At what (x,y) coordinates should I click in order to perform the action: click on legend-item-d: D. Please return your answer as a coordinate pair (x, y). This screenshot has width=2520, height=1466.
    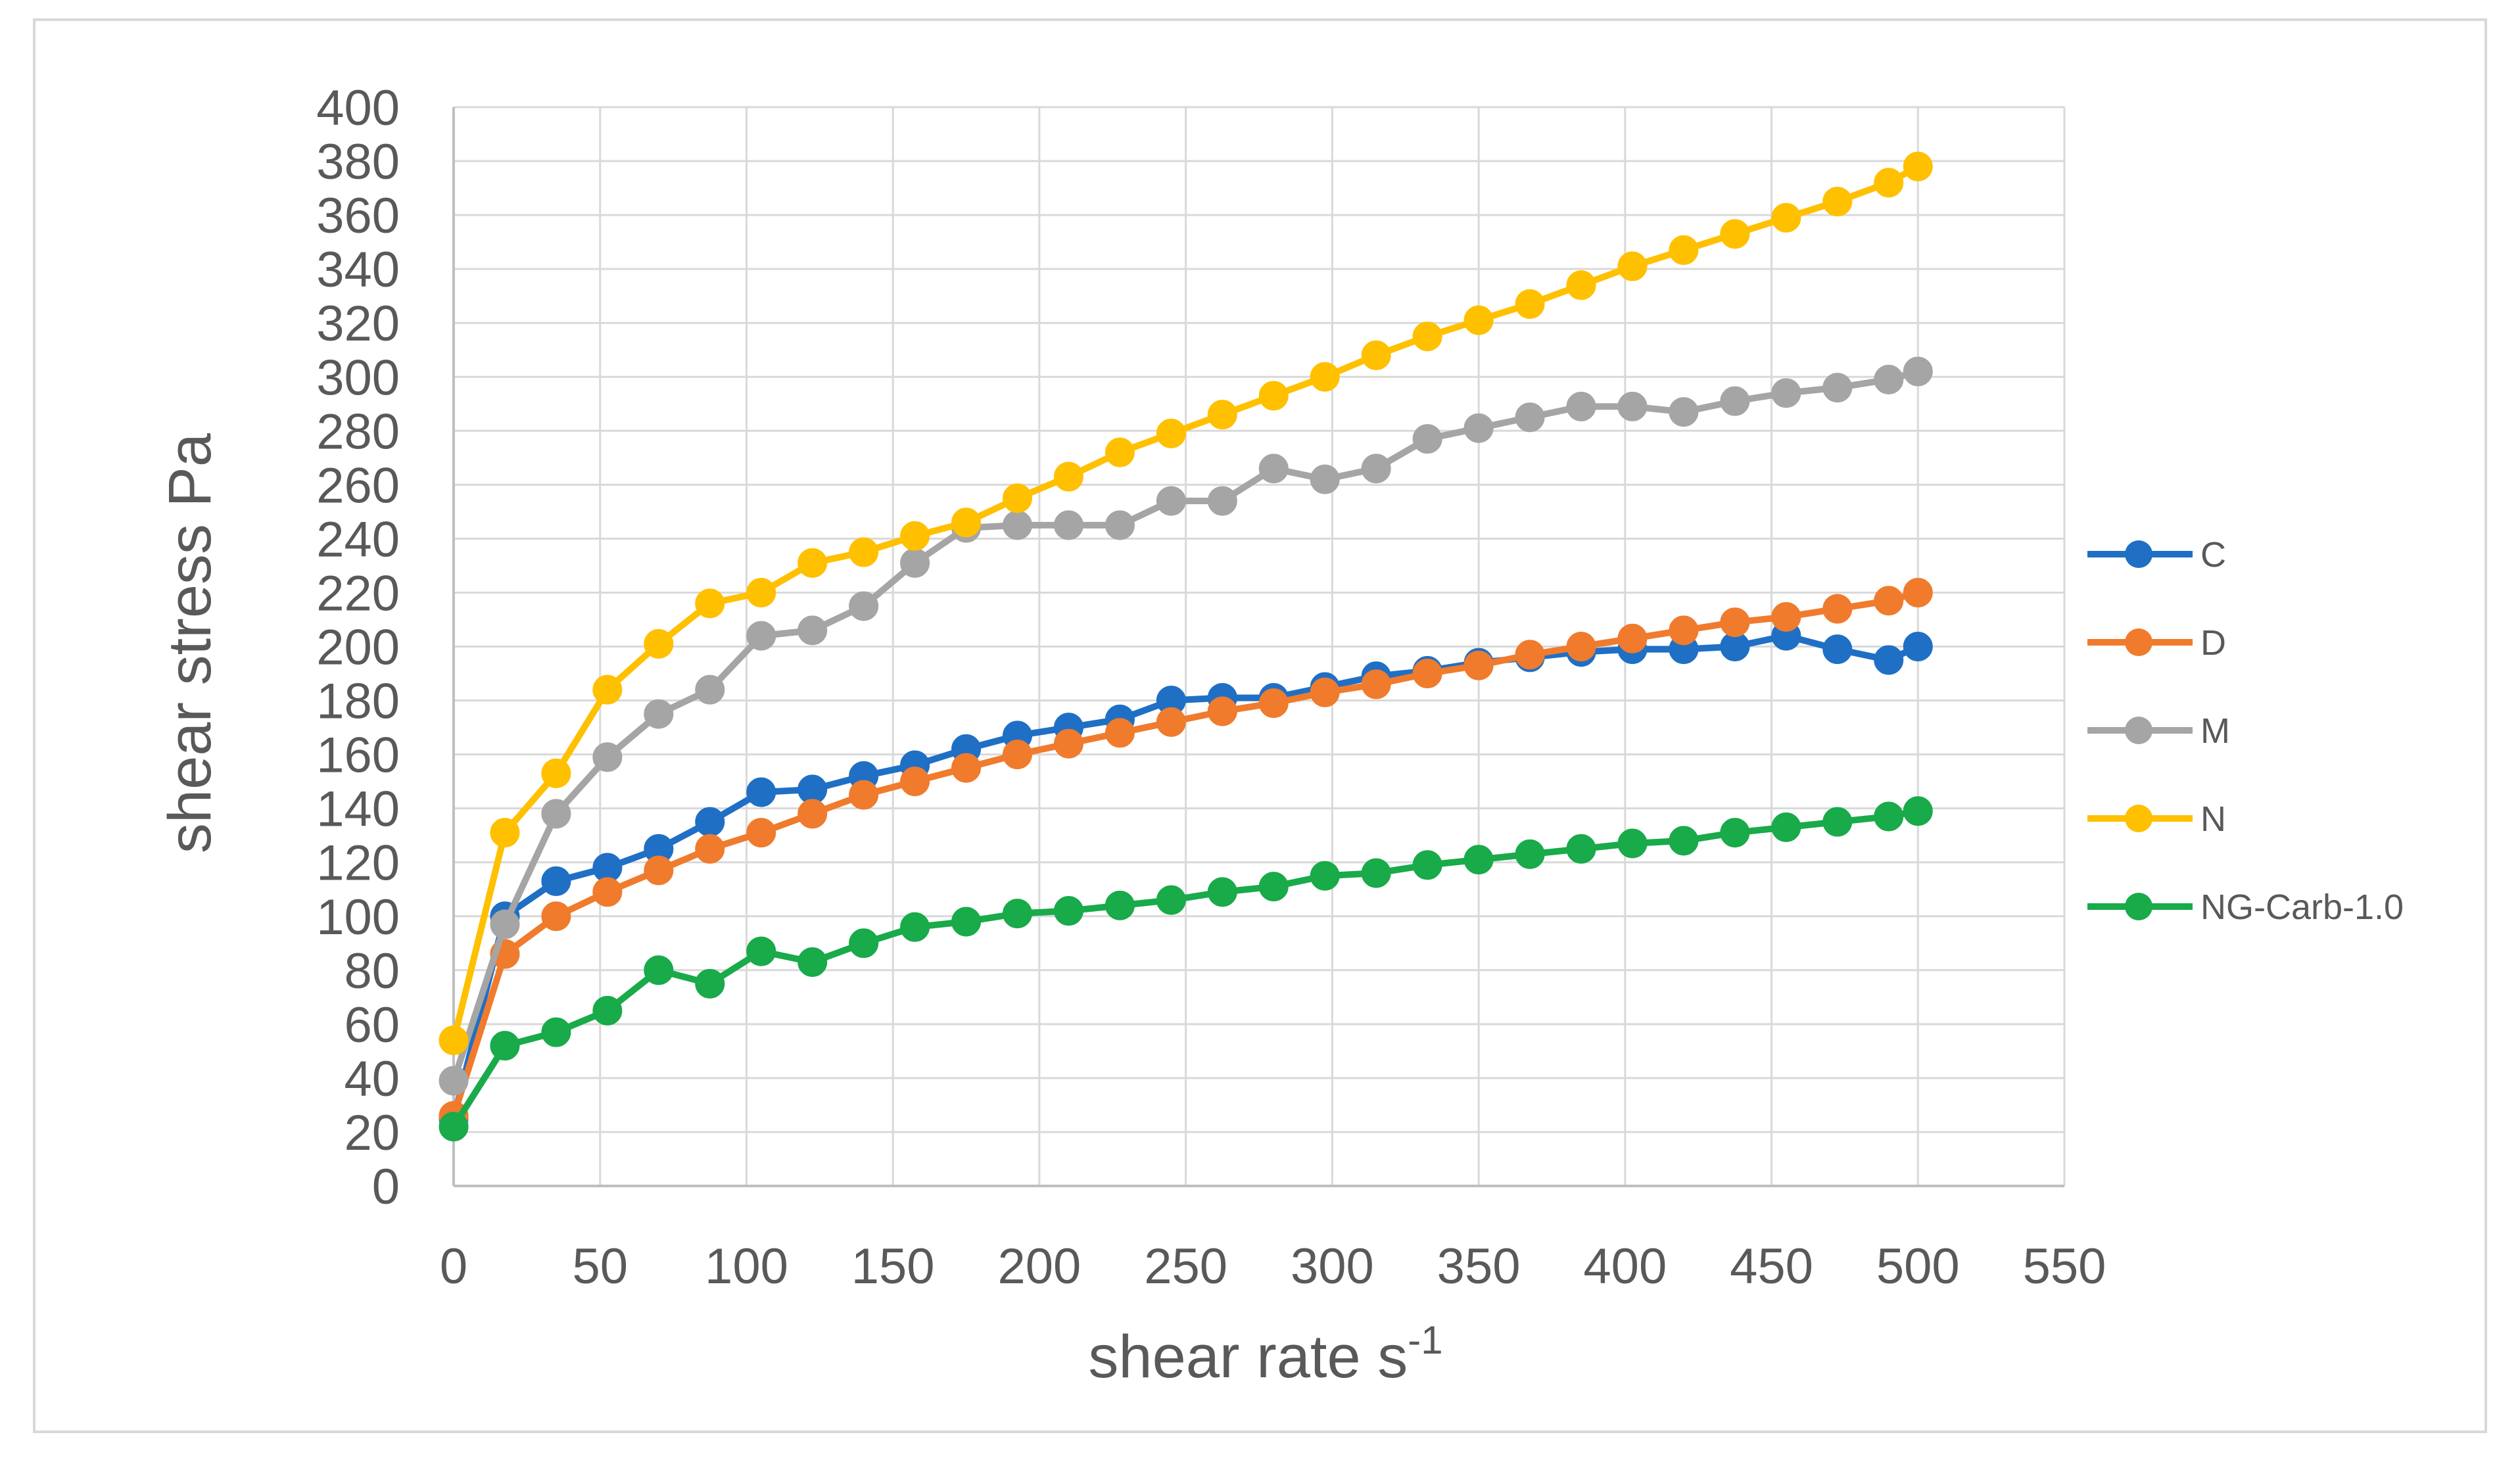
    Looking at the image, I should click on (2156, 643).